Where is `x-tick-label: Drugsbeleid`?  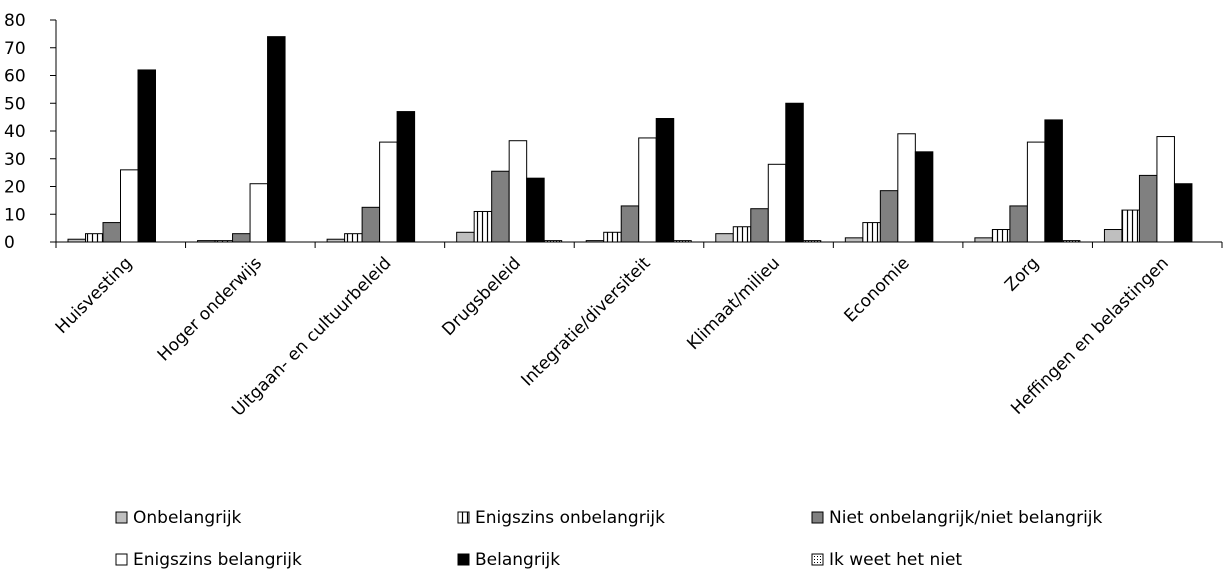 x-tick-label: Drugsbeleid is located at coordinates (481, 296).